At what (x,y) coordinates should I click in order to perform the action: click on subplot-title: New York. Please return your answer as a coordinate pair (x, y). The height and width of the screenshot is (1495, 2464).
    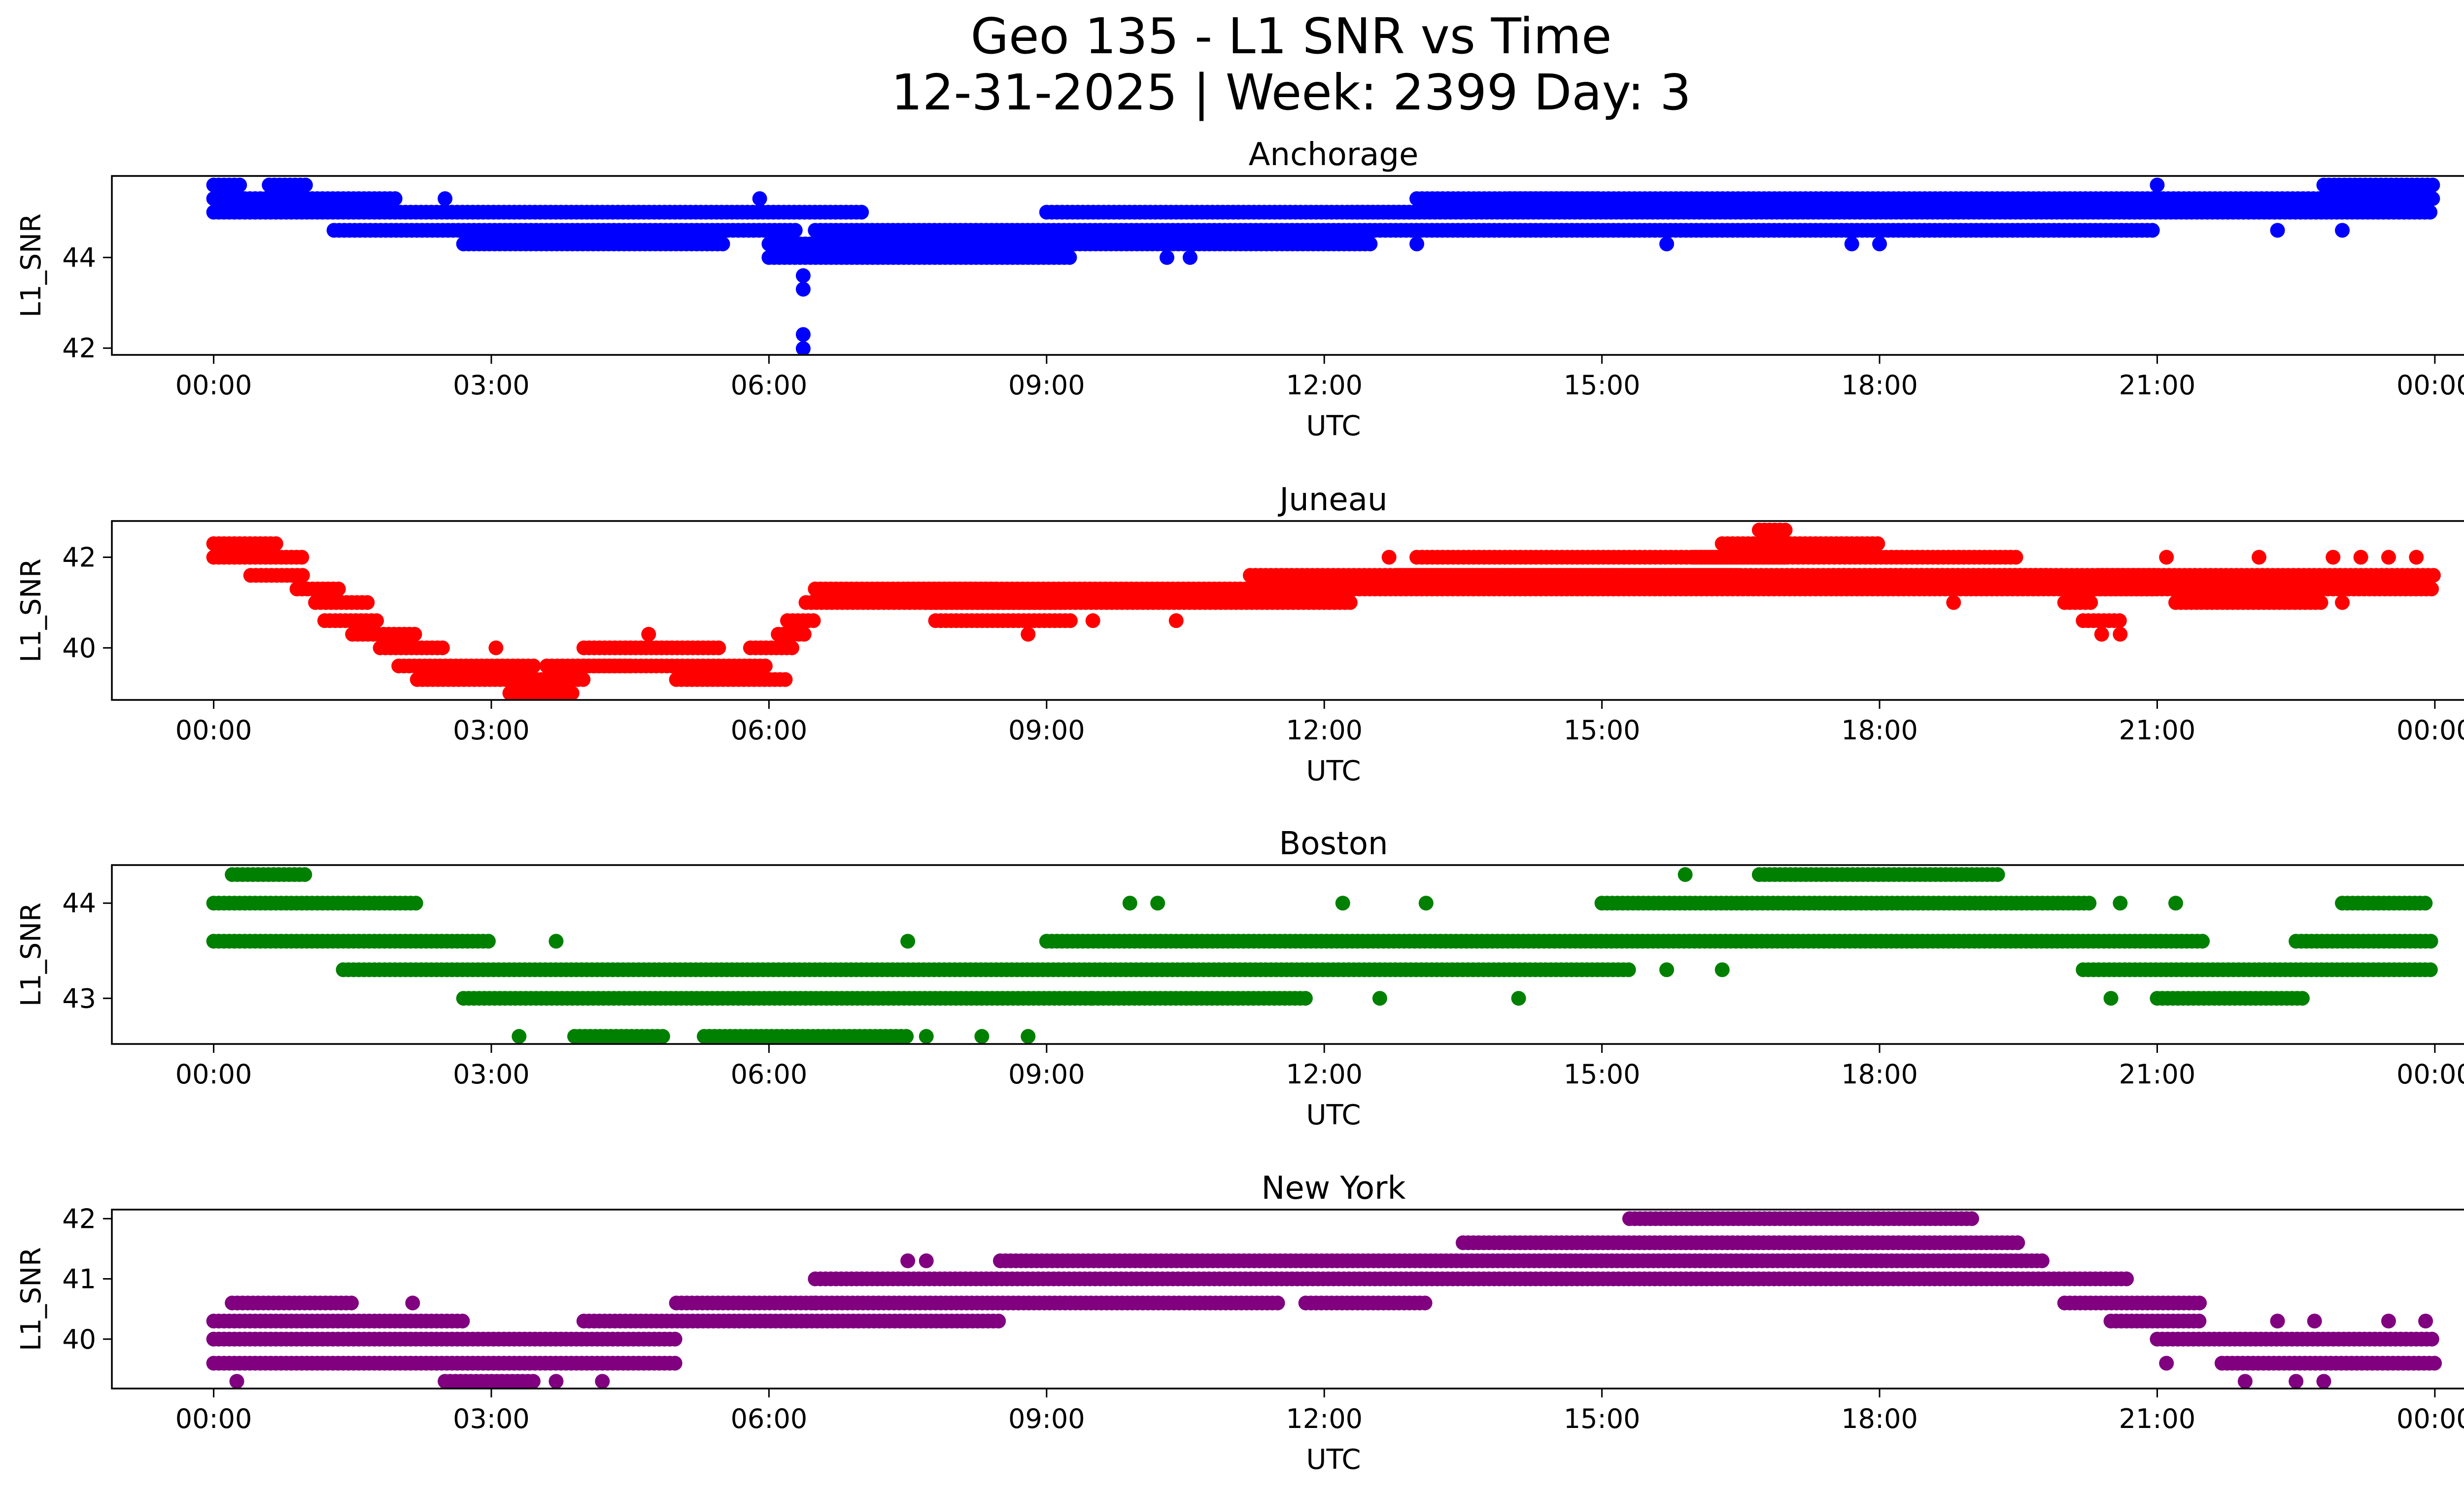
    Looking at the image, I should click on (1333, 1188).